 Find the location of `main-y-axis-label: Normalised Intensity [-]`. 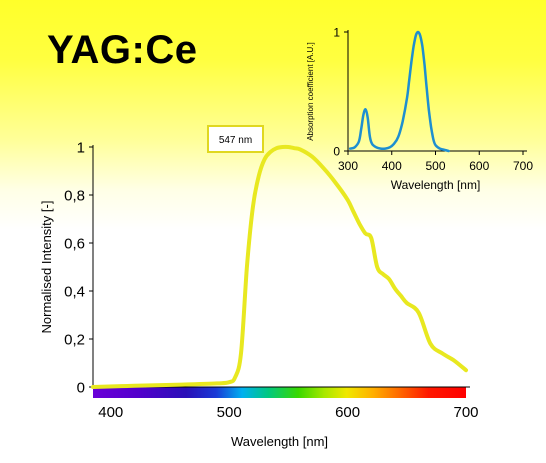

main-y-axis-label: Normalised Intensity [-] is located at coordinates (46, 267).